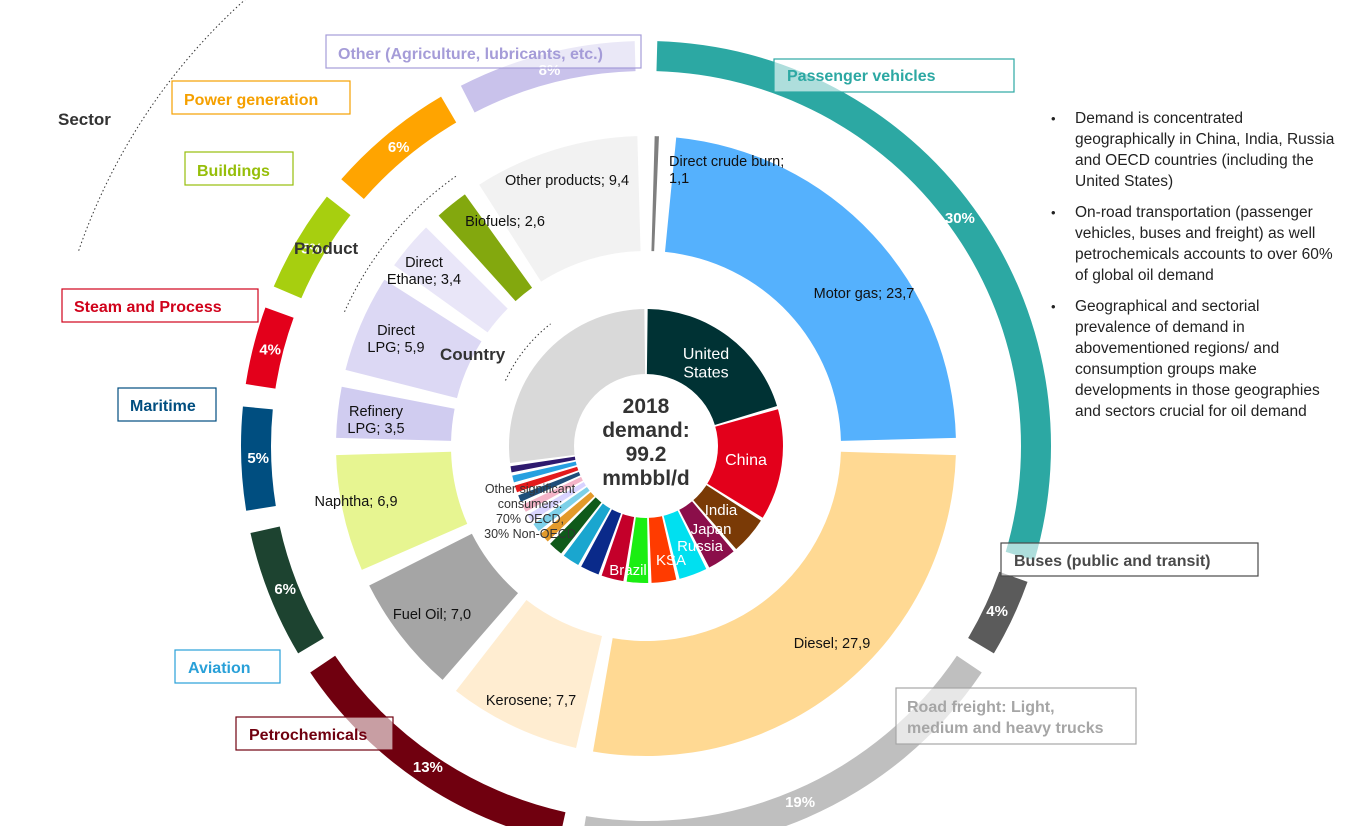 This screenshot has width=1346, height=826. Describe the element at coordinates (671, 560) in the screenshot. I see `country-label-ksa-5: KSA` at that location.